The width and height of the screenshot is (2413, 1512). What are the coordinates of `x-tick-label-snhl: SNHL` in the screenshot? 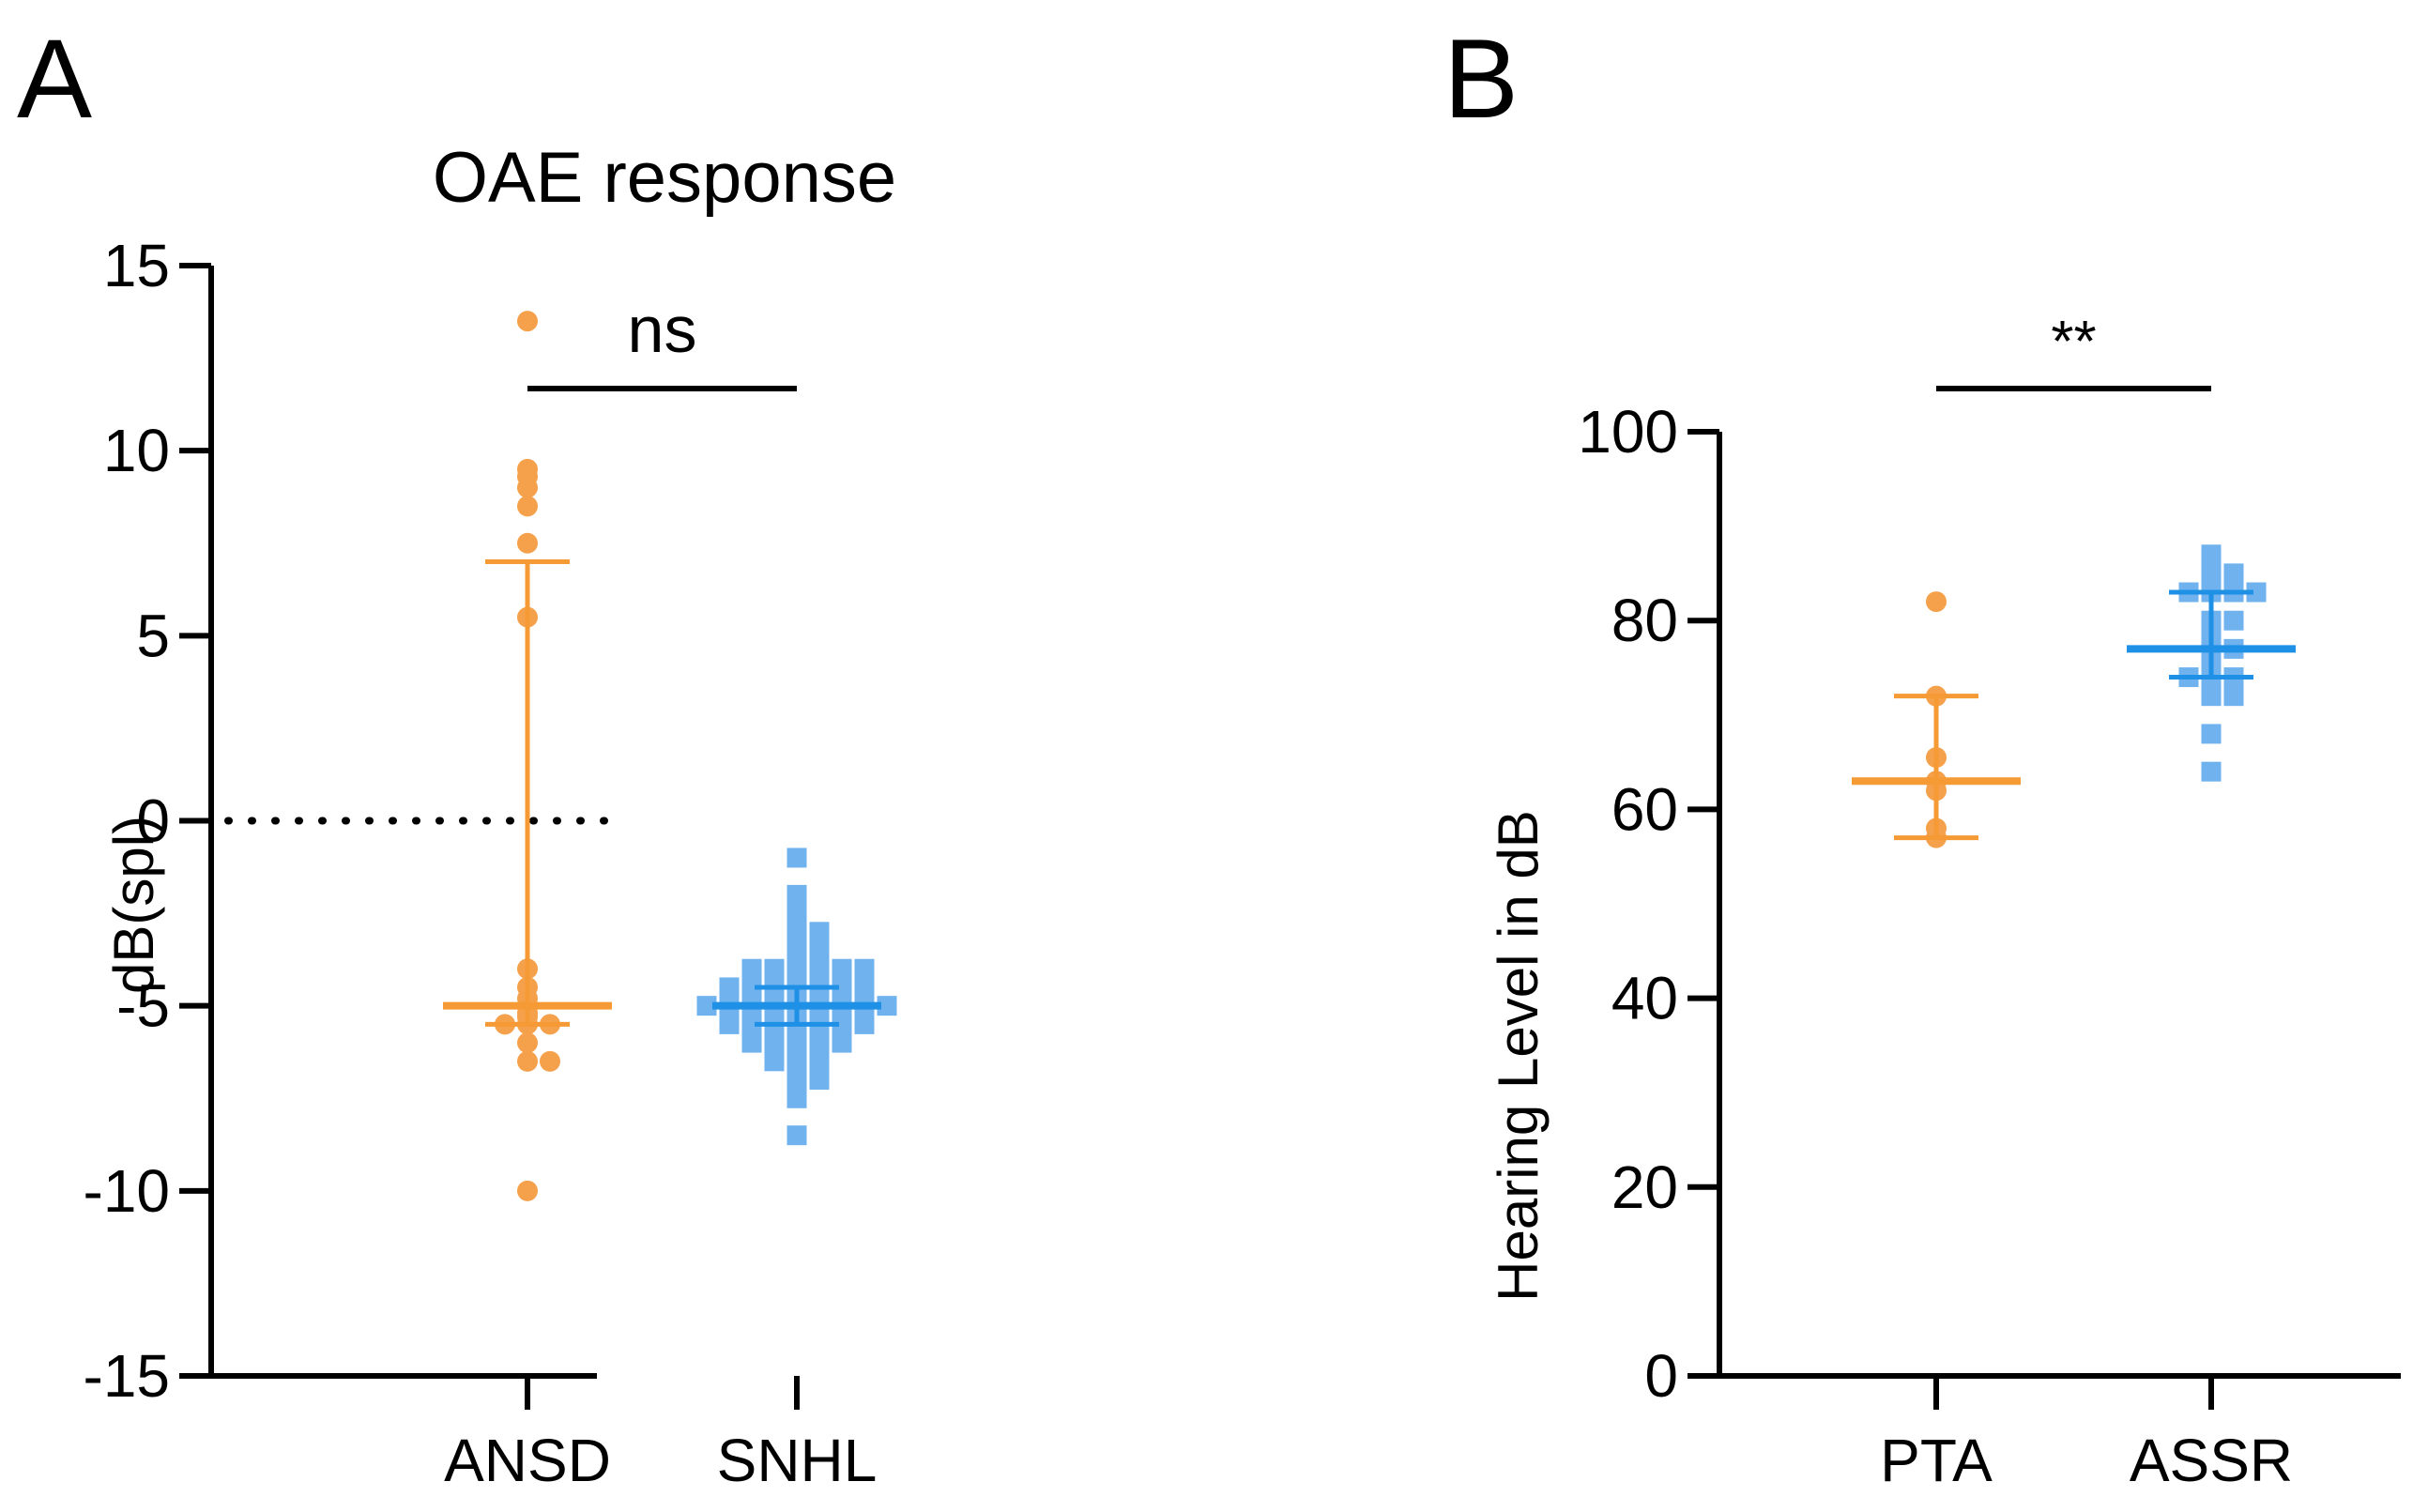 It's located at (797, 1460).